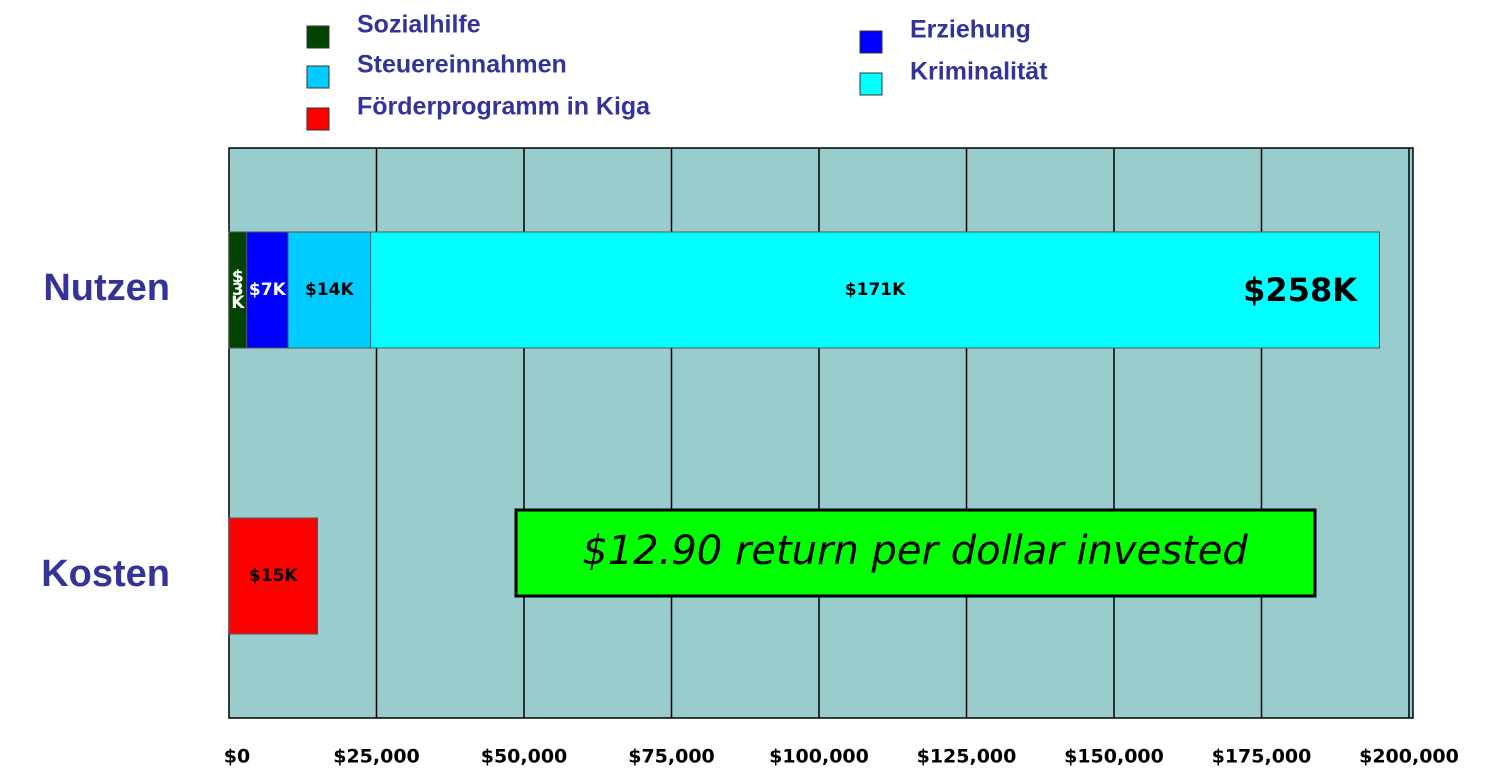  I want to click on data-label: $7K, so click(268, 290).